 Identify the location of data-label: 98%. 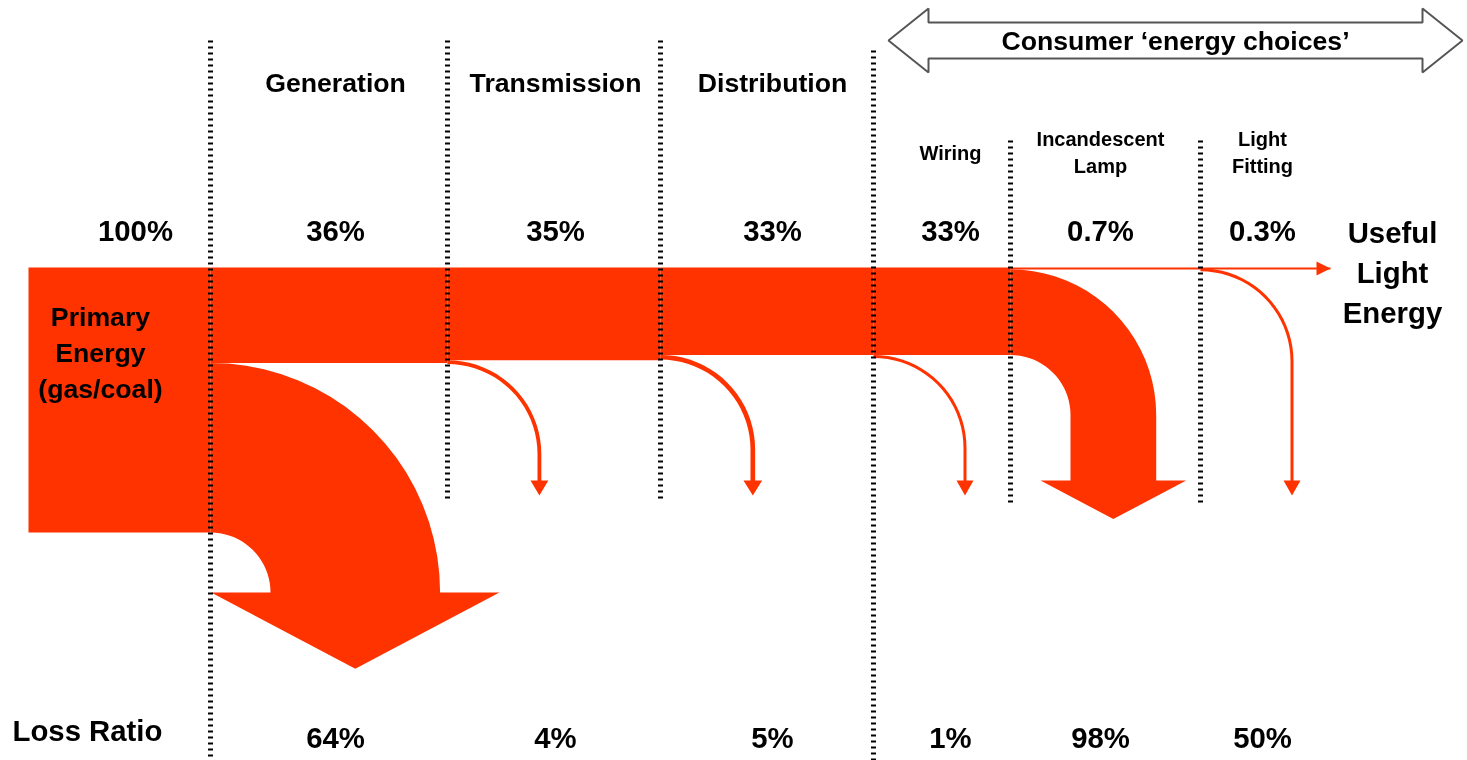
(1100, 737).